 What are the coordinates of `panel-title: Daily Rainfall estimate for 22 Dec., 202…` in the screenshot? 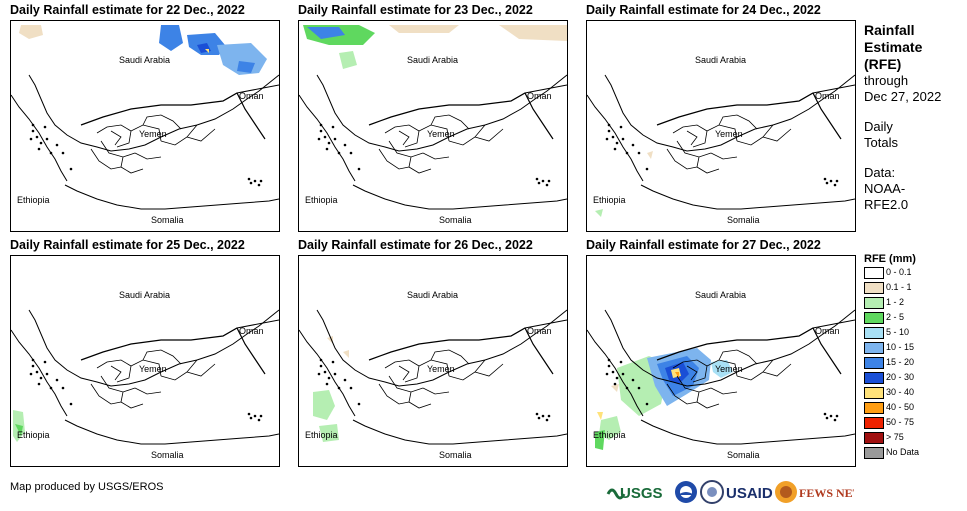 It's located at (127, 10).